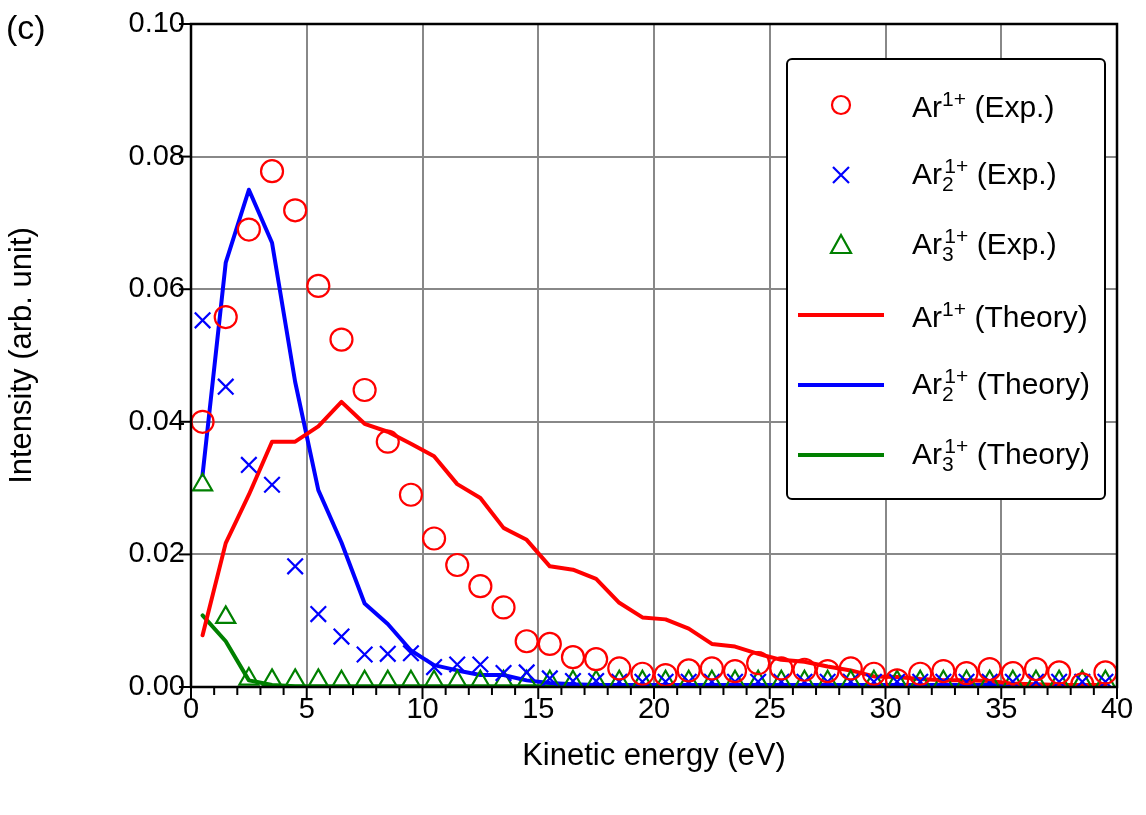 The height and width of the screenshot is (815, 1146). Describe the element at coordinates (156, 154) in the screenshot. I see `y-tick-label: 0.08` at that location.